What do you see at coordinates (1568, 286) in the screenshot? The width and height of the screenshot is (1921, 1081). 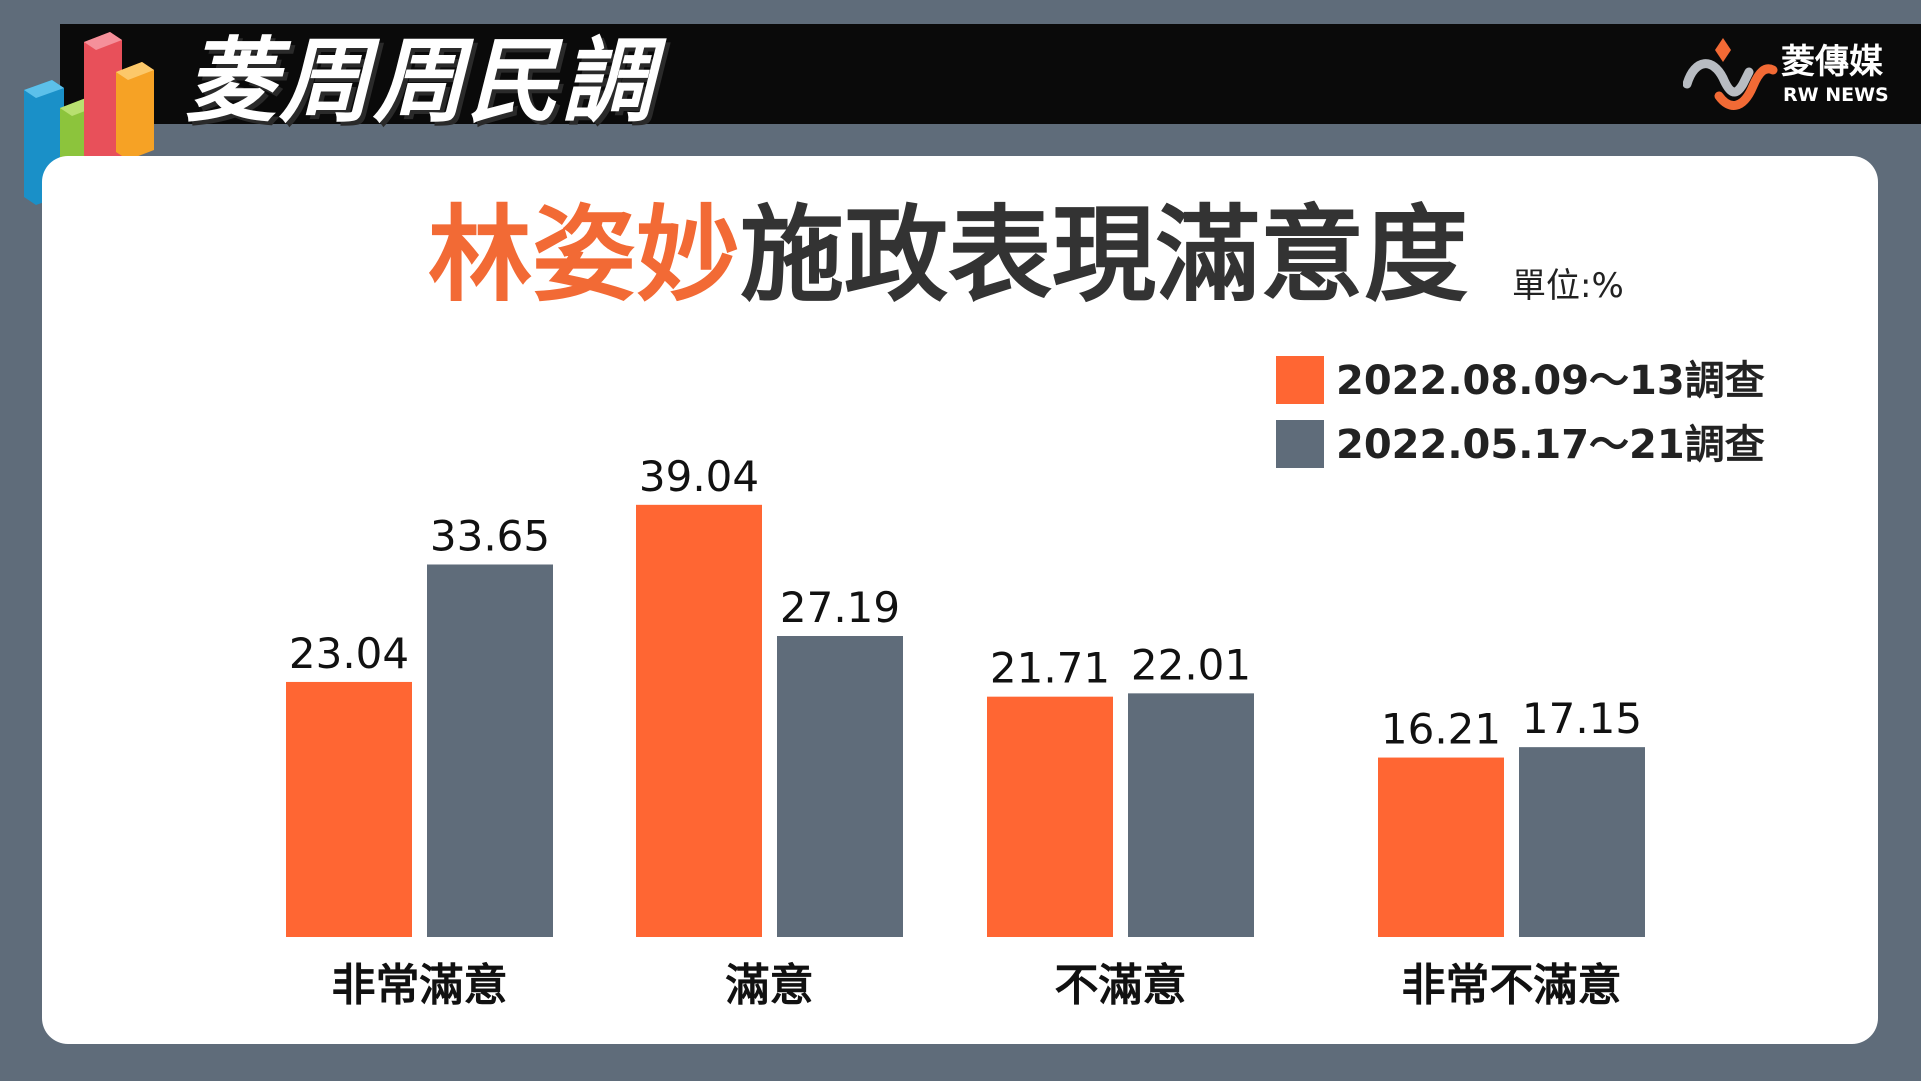 I see `unit-label: 單位:%` at bounding box center [1568, 286].